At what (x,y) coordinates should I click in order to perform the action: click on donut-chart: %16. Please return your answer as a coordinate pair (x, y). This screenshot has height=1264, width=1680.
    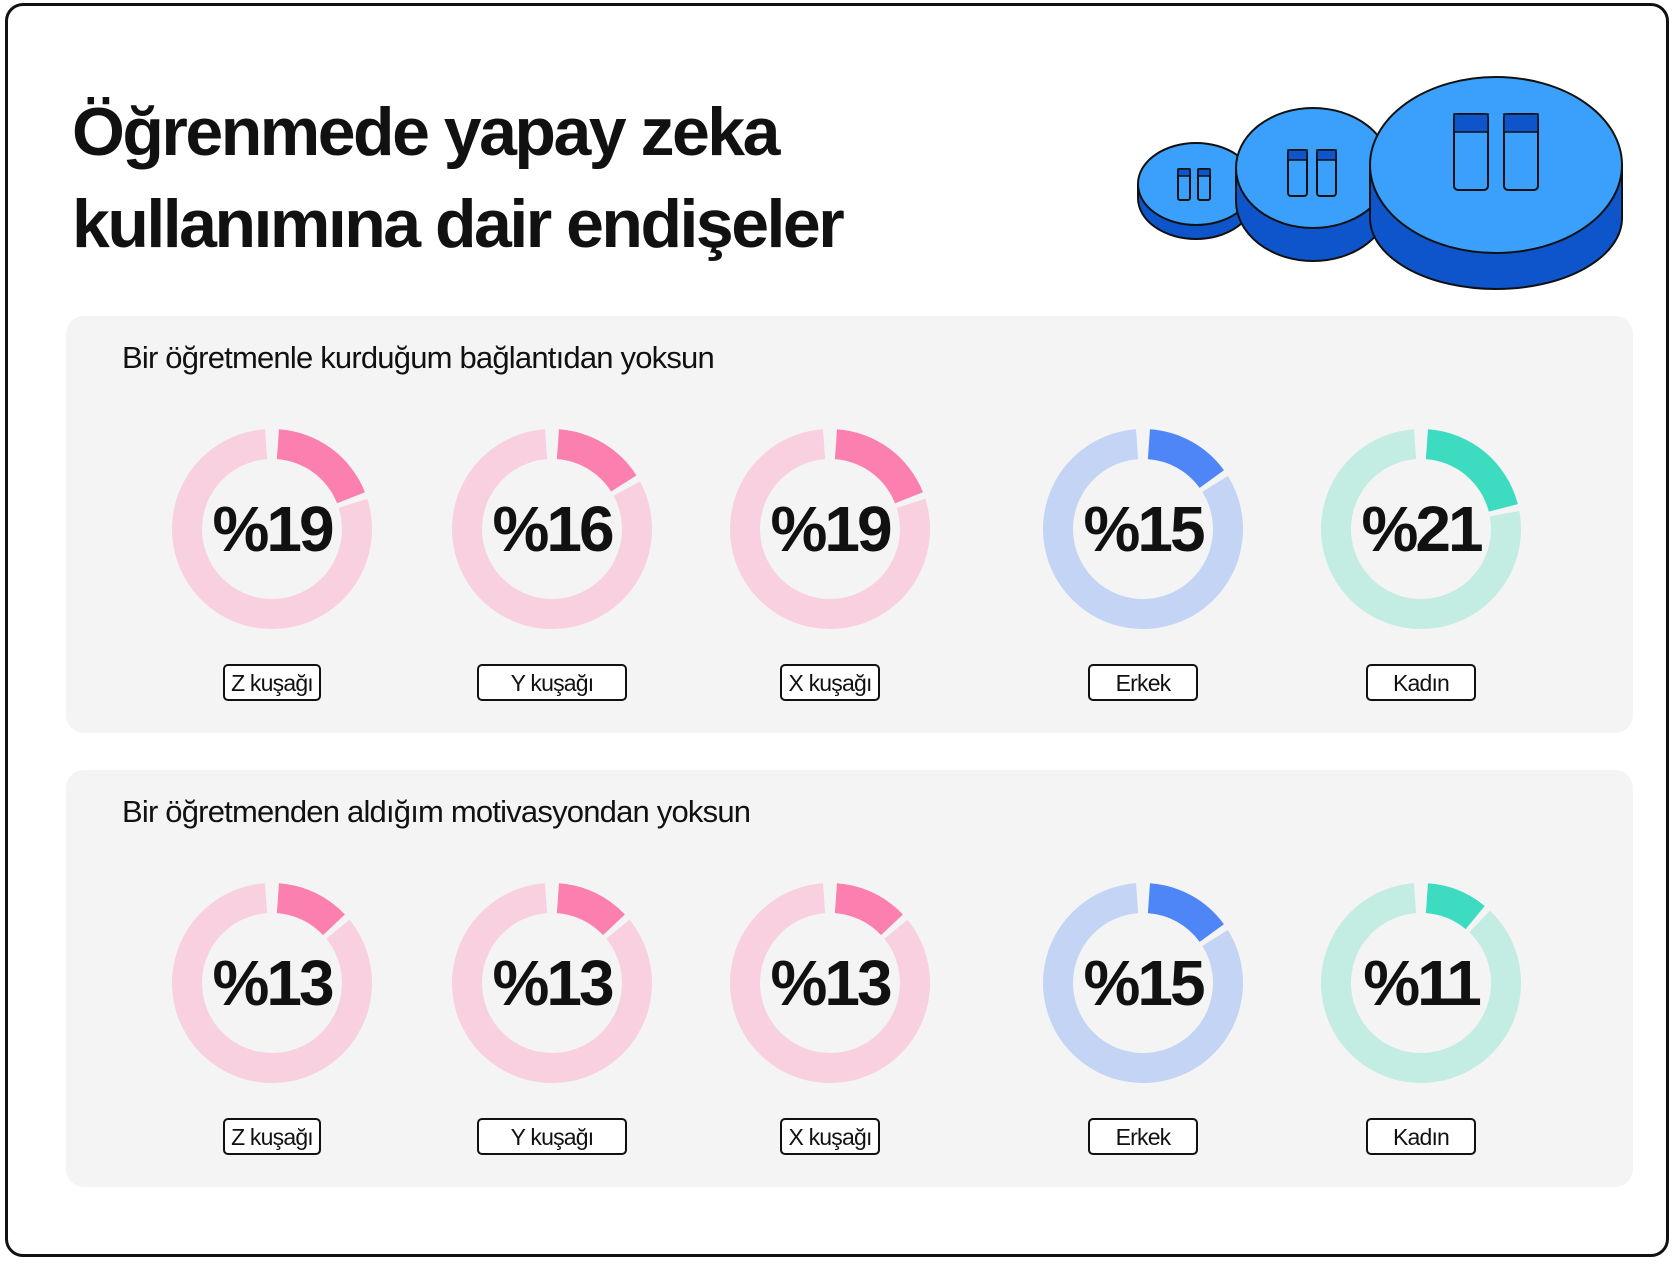
    Looking at the image, I should click on (552, 529).